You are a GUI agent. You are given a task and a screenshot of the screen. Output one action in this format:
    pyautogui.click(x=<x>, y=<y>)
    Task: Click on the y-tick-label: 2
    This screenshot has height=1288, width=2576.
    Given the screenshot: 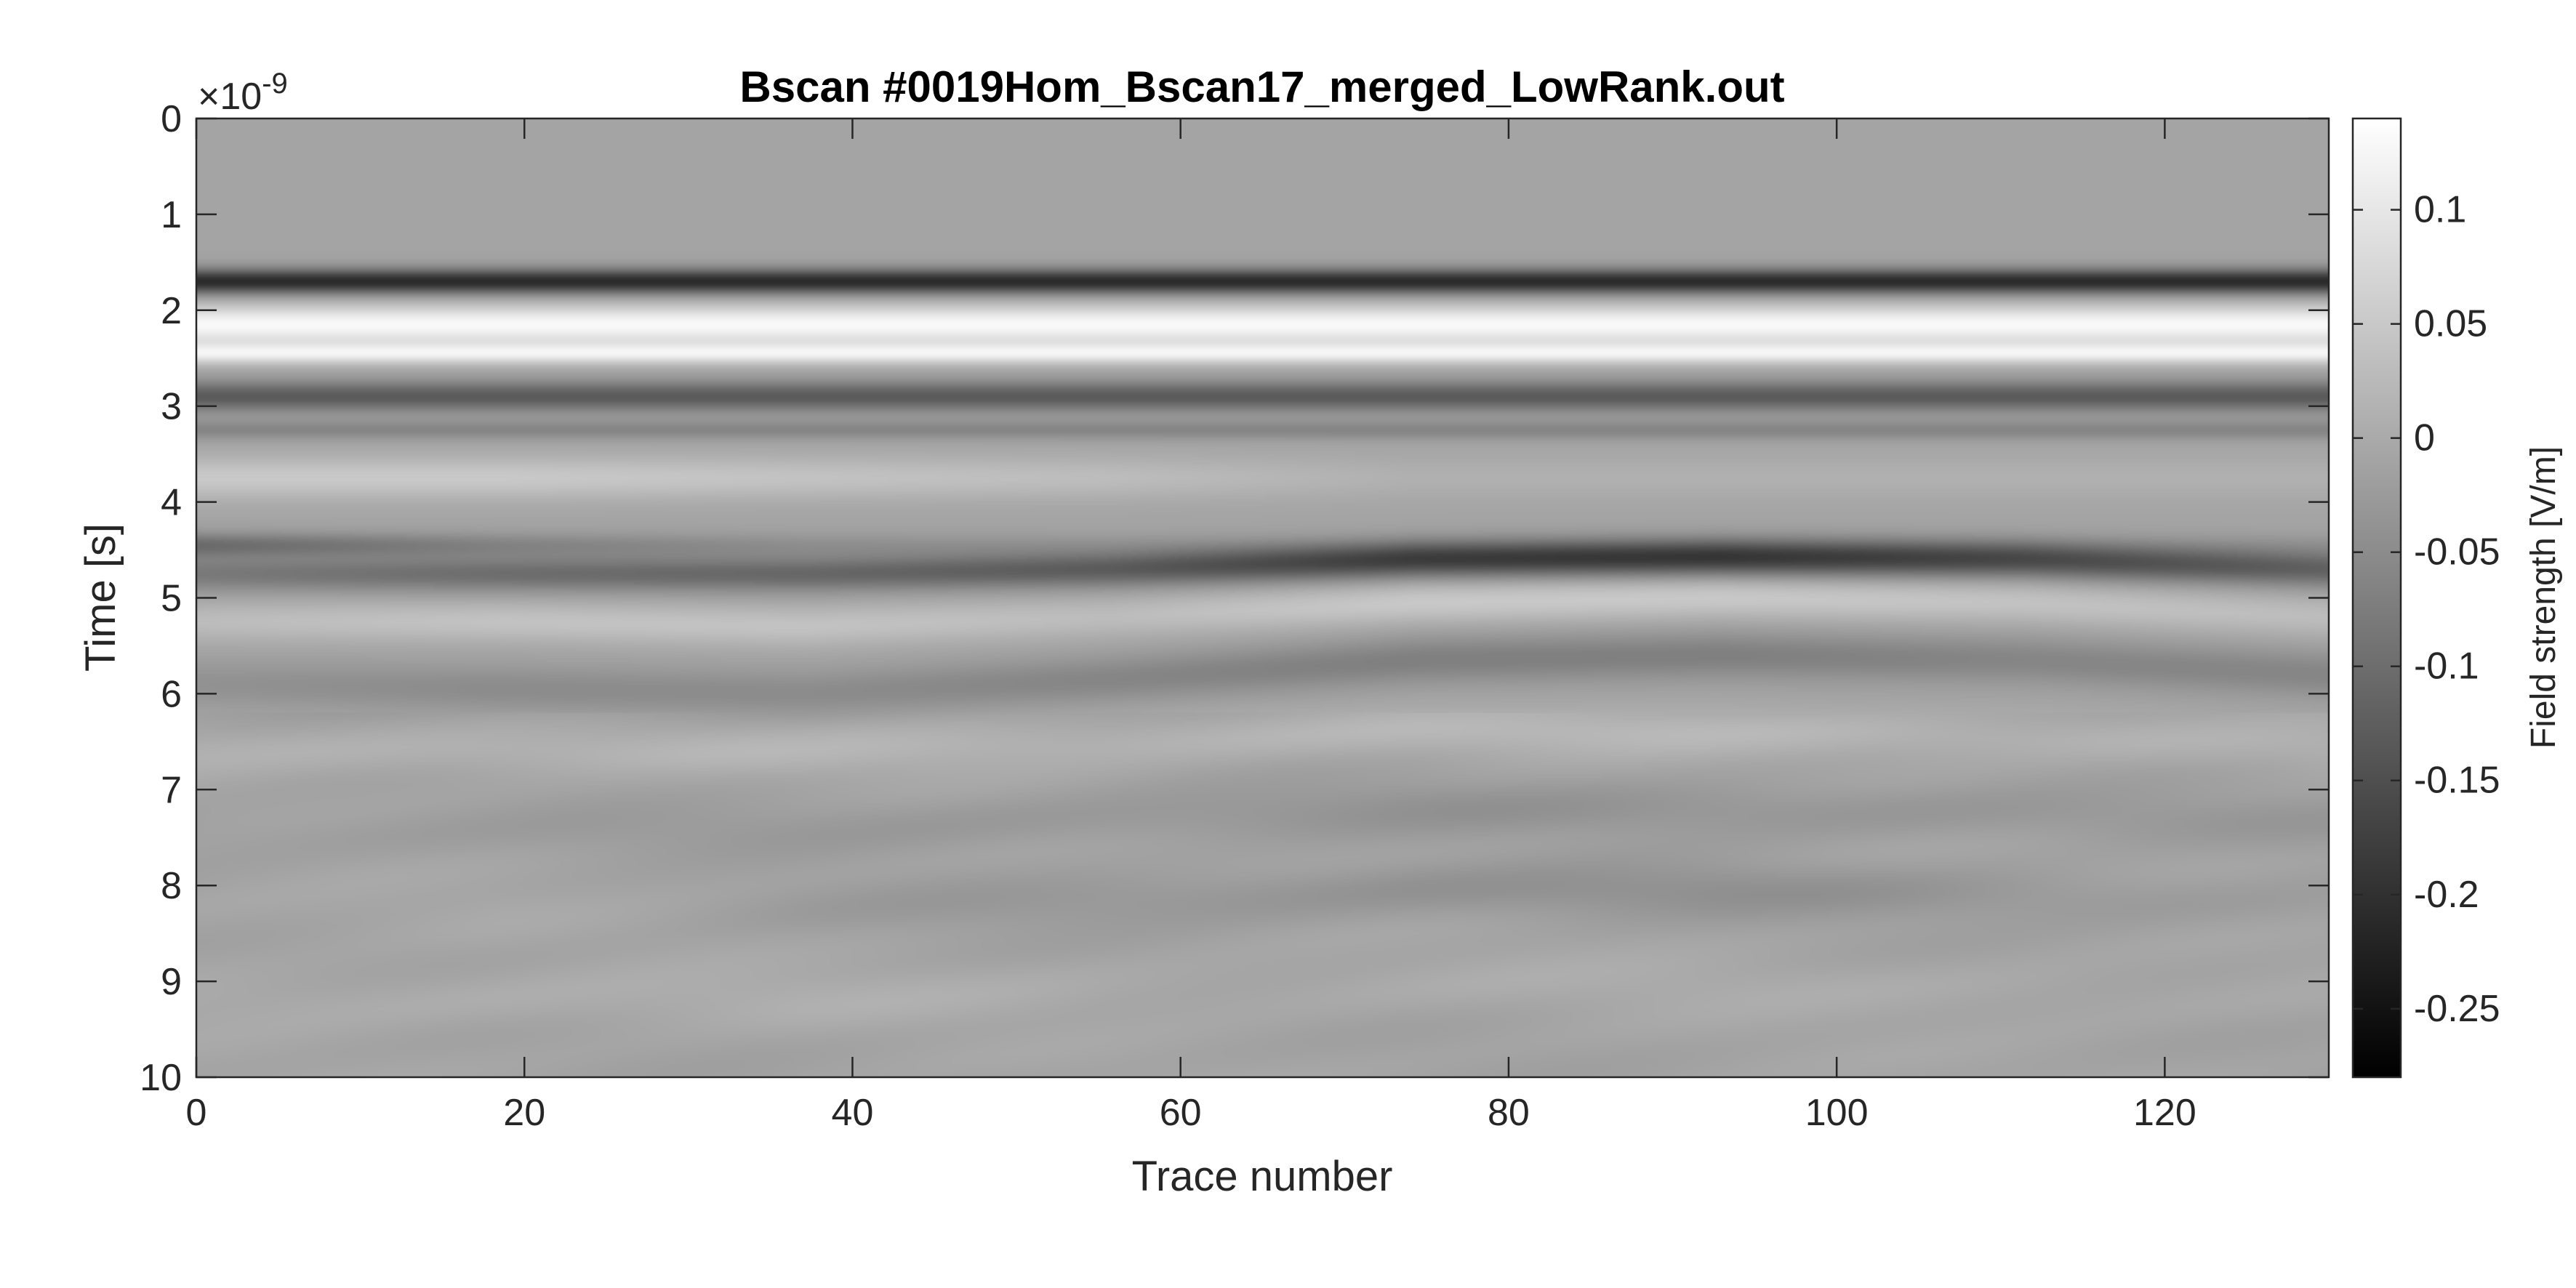 What is the action you would take?
    pyautogui.click(x=171, y=311)
    